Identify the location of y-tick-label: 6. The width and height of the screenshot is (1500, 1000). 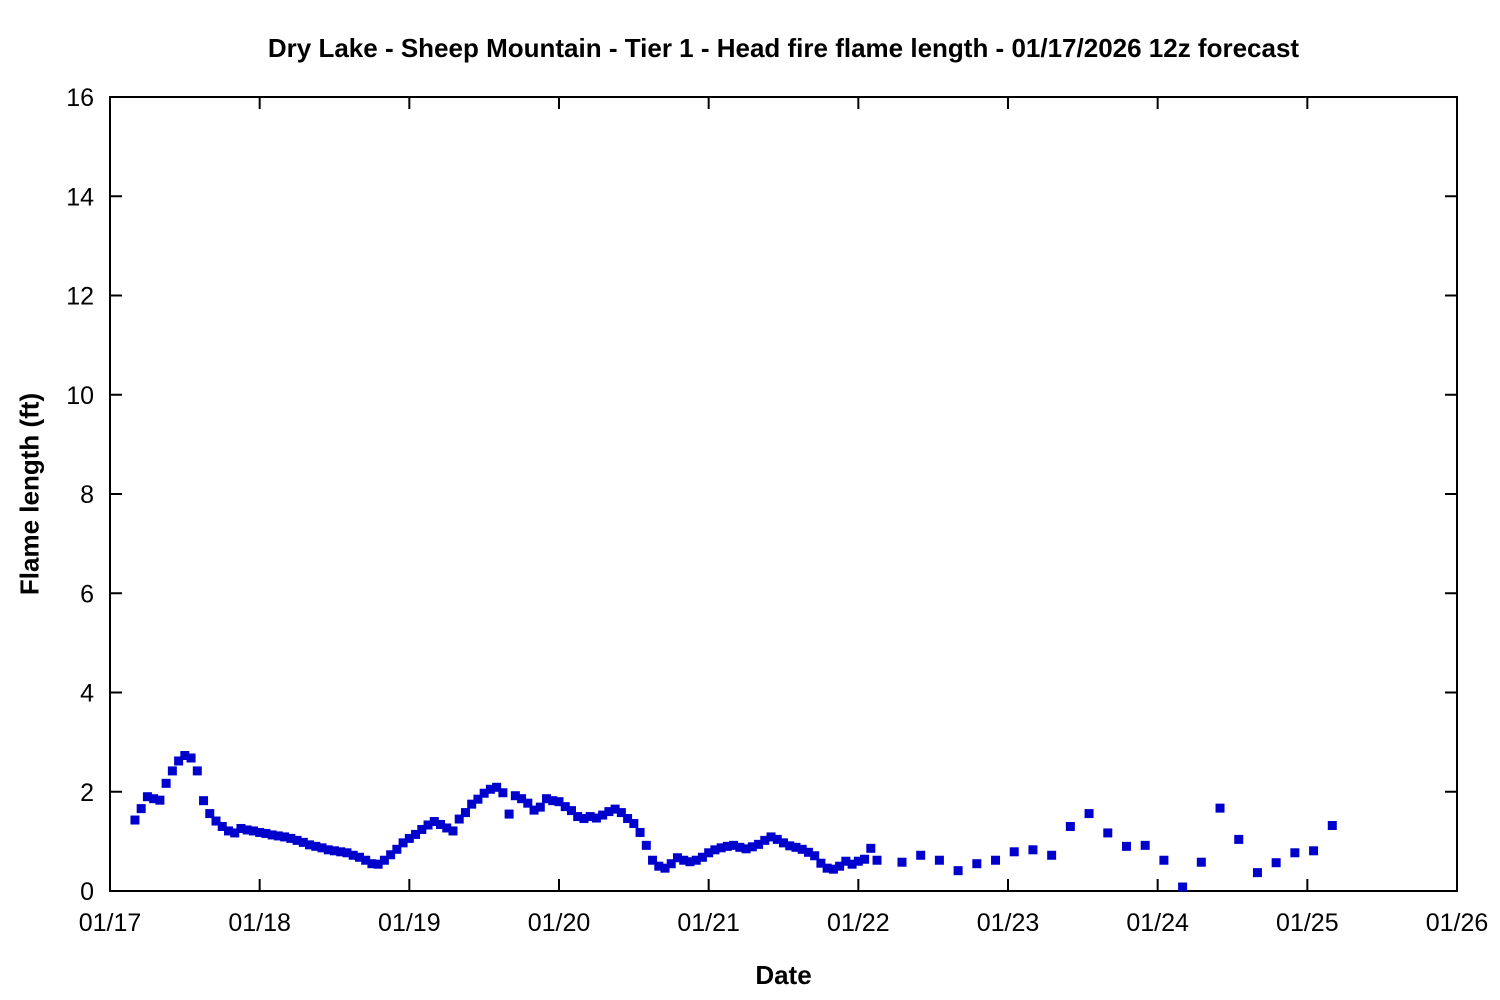
(87, 594).